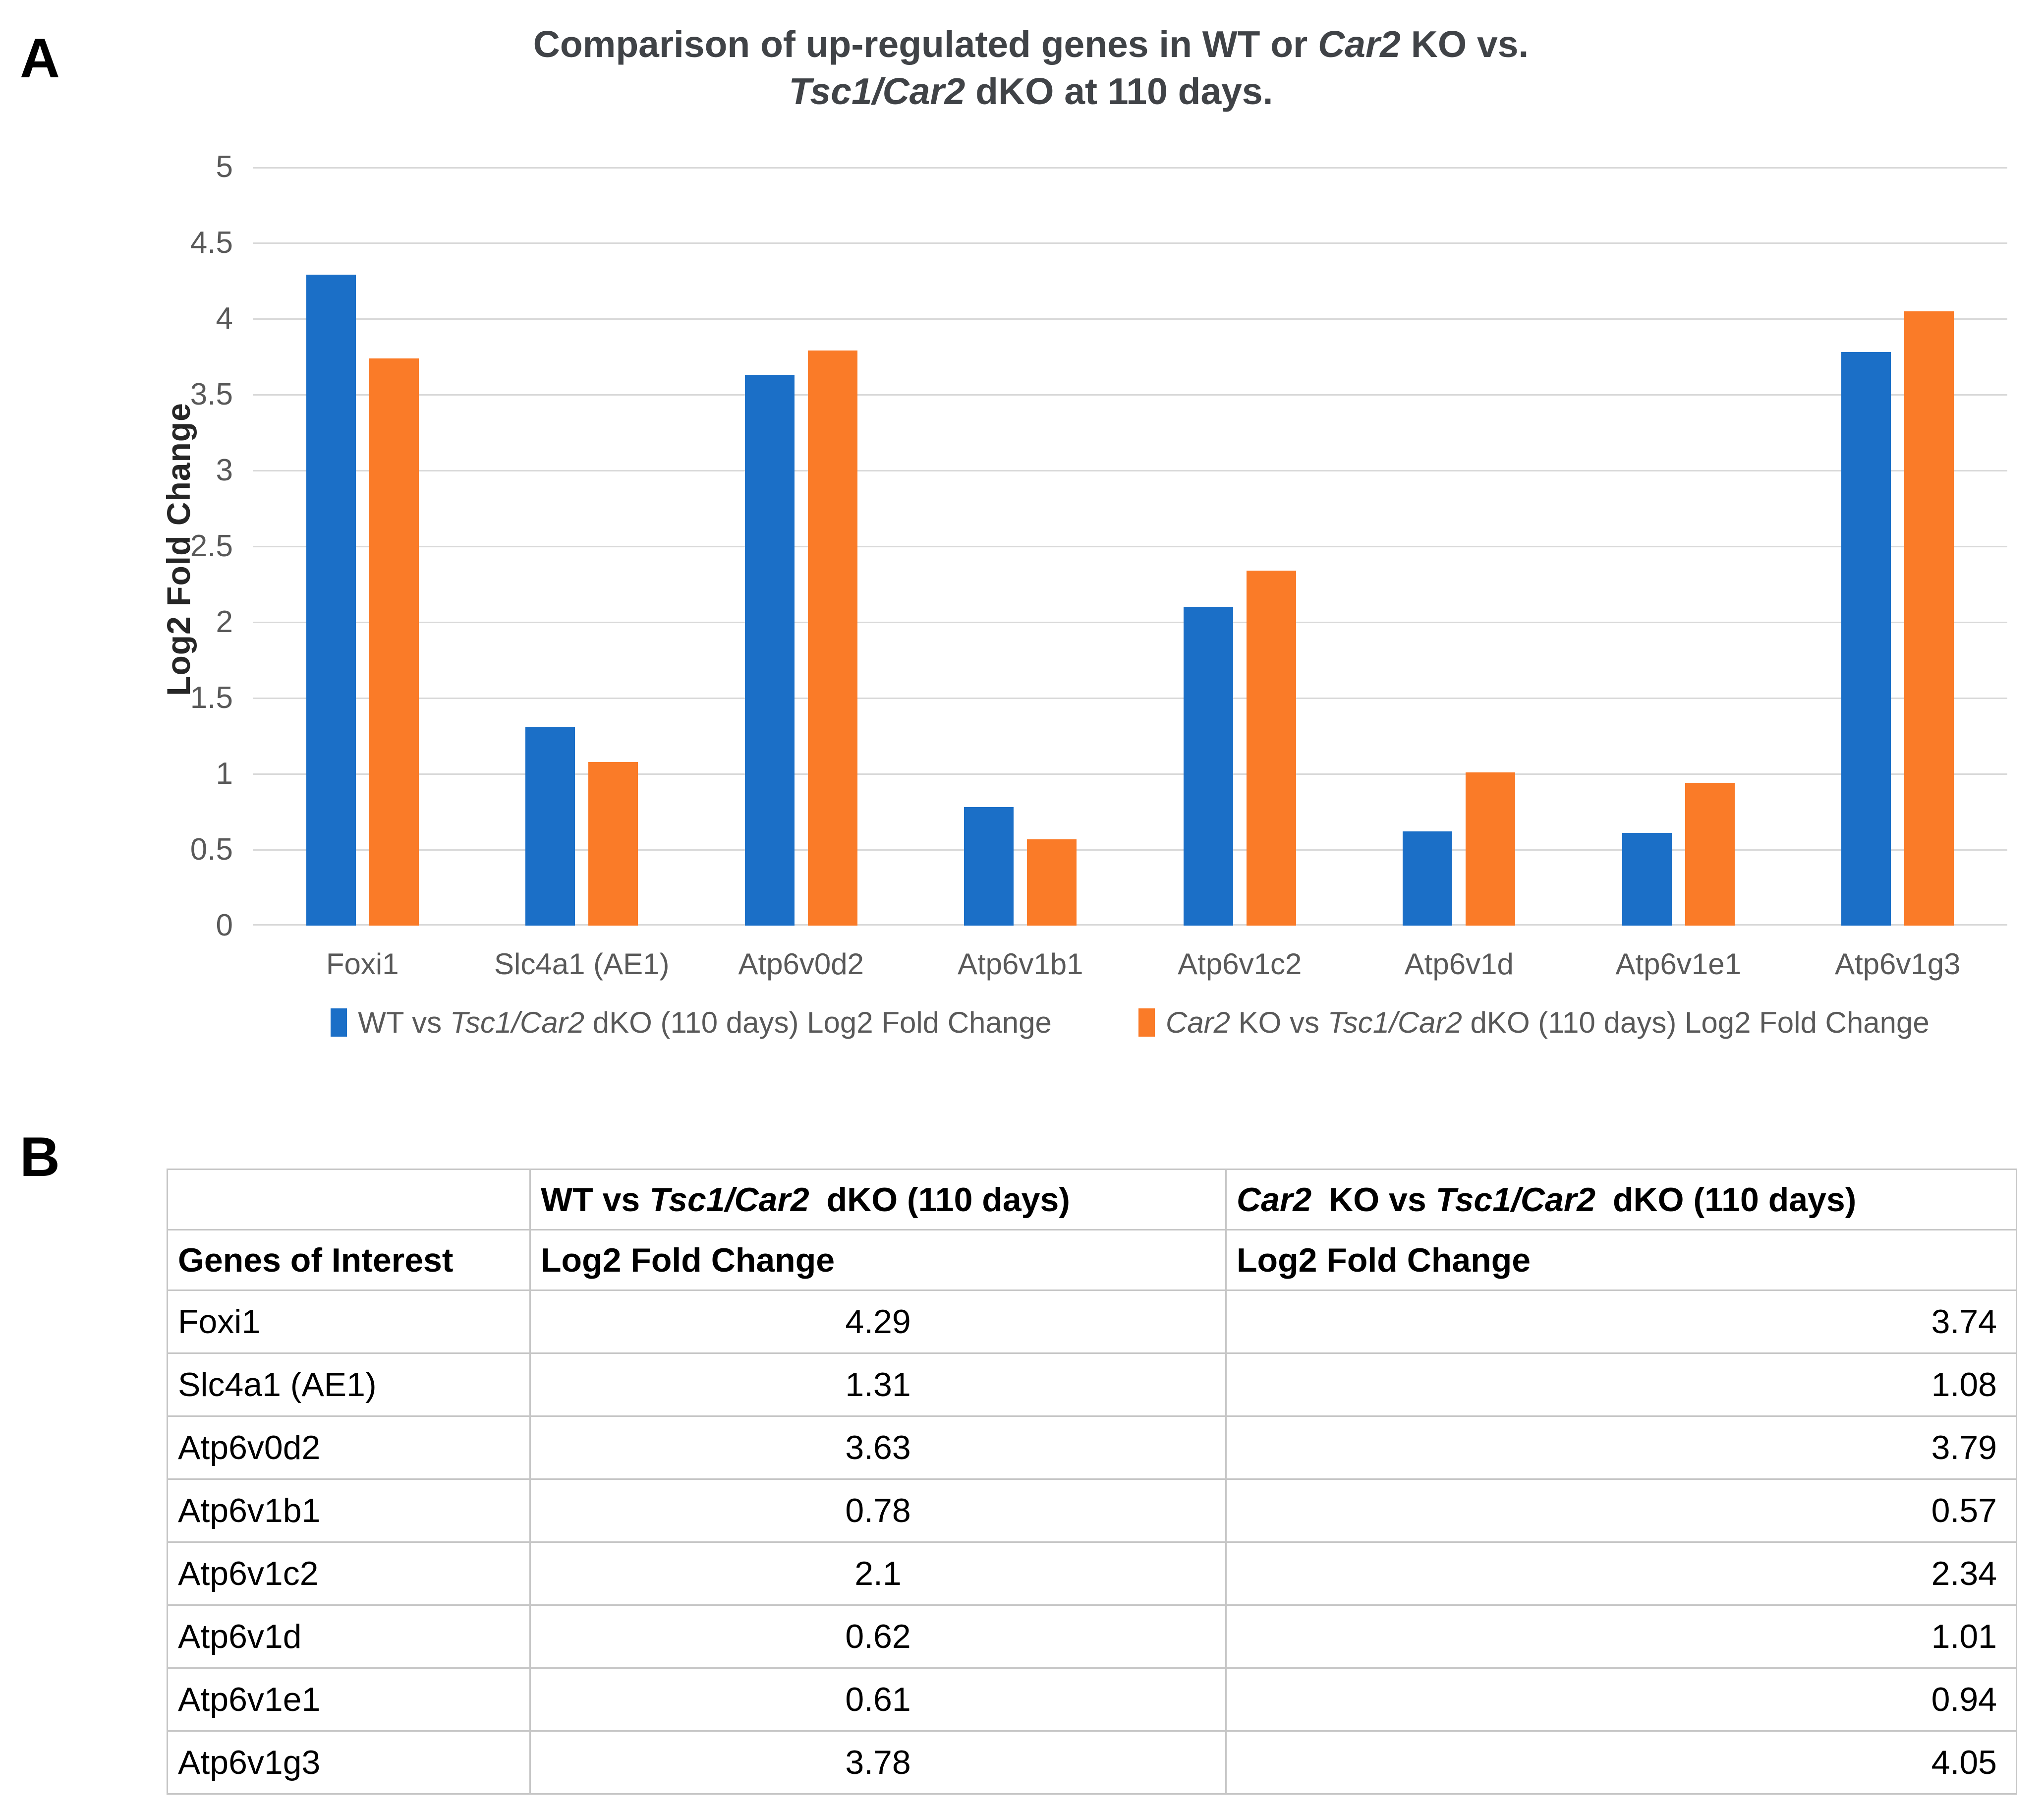  What do you see at coordinates (1929, 618) in the screenshot?
I see `bar-car2ko-atp6v1g3` at bounding box center [1929, 618].